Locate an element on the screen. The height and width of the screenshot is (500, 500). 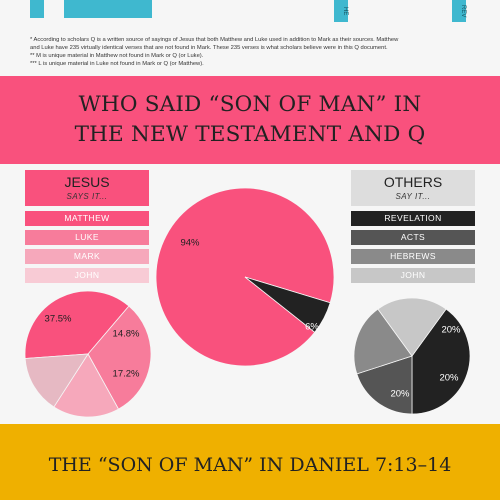
teal-block is located at coordinates (108, 9).